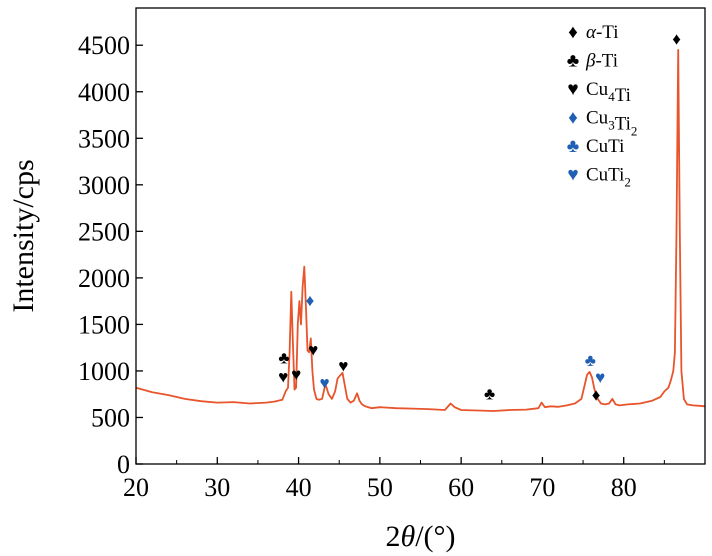  Describe the element at coordinates (104, 92) in the screenshot. I see `y-tick-label: 4000` at that location.